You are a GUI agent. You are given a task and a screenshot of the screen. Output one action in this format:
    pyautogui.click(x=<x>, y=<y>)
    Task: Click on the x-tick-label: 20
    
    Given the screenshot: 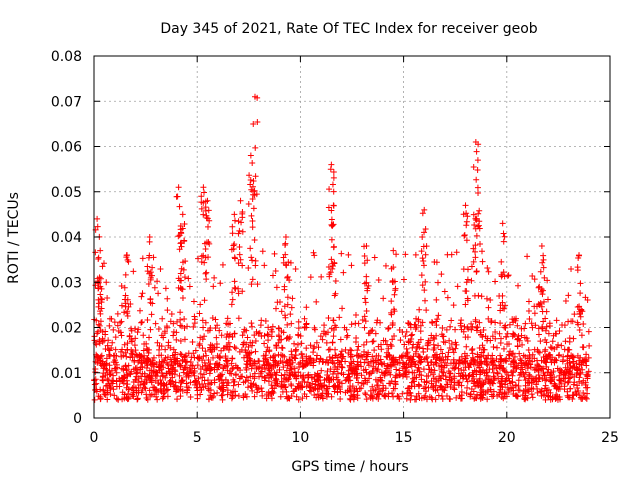 What is the action you would take?
    pyautogui.click(x=507, y=438)
    